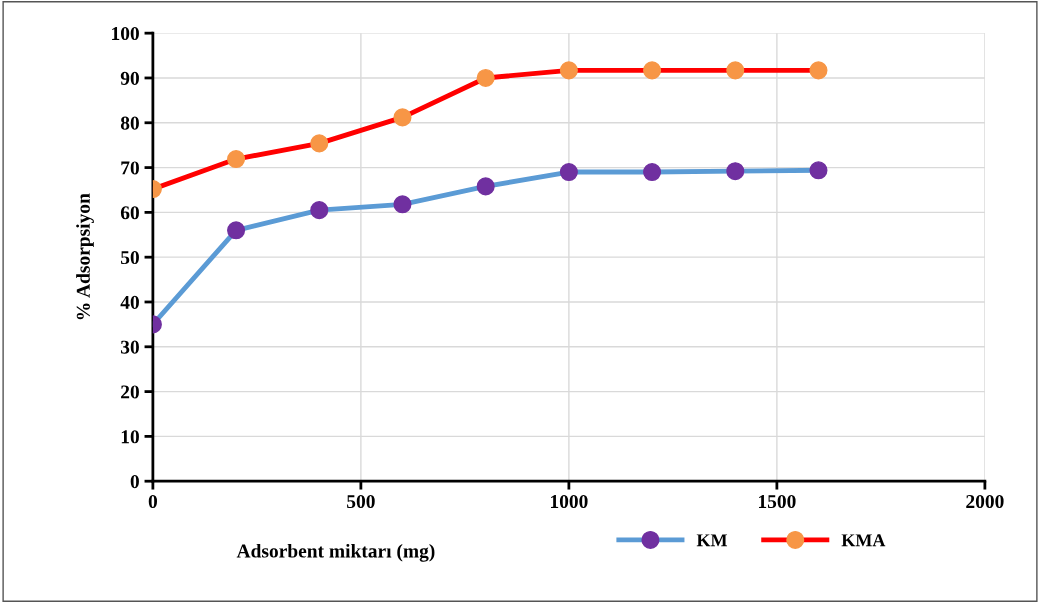 Image resolution: width=1040 pixels, height=603 pixels. What do you see at coordinates (129, 123) in the screenshot?
I see `y-tick-label: 80` at bounding box center [129, 123].